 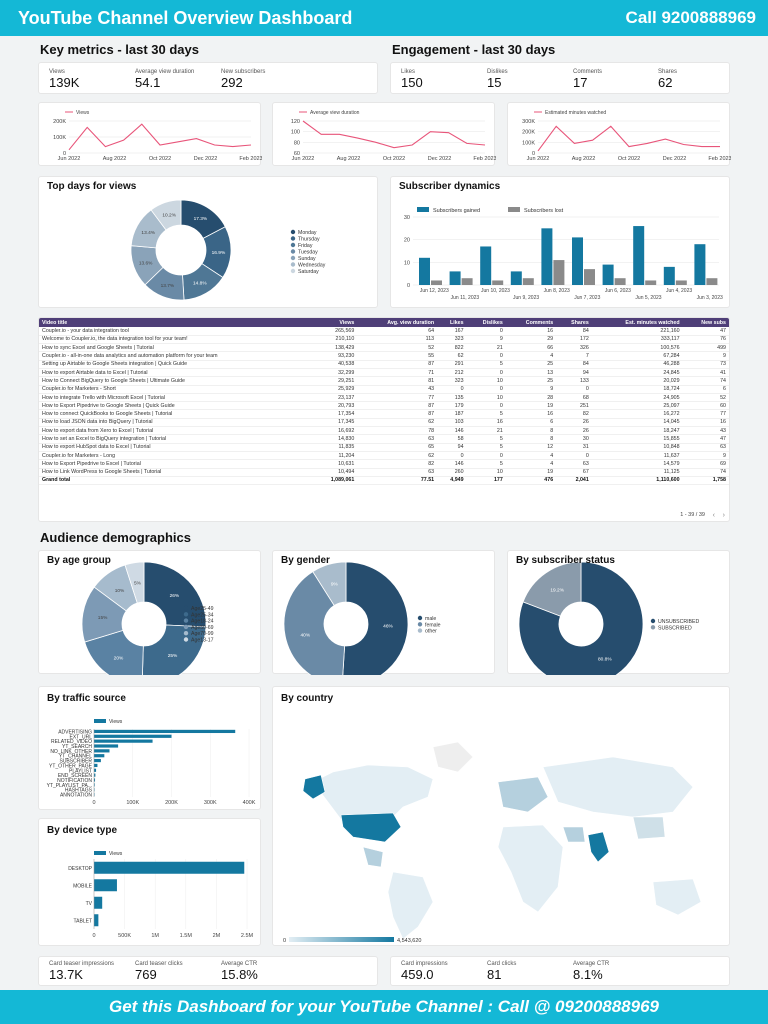 What do you see at coordinates (81, 971) in the screenshot?
I see `kpi-teaser-impressions: Card teaser impressions 13.7K` at bounding box center [81, 971].